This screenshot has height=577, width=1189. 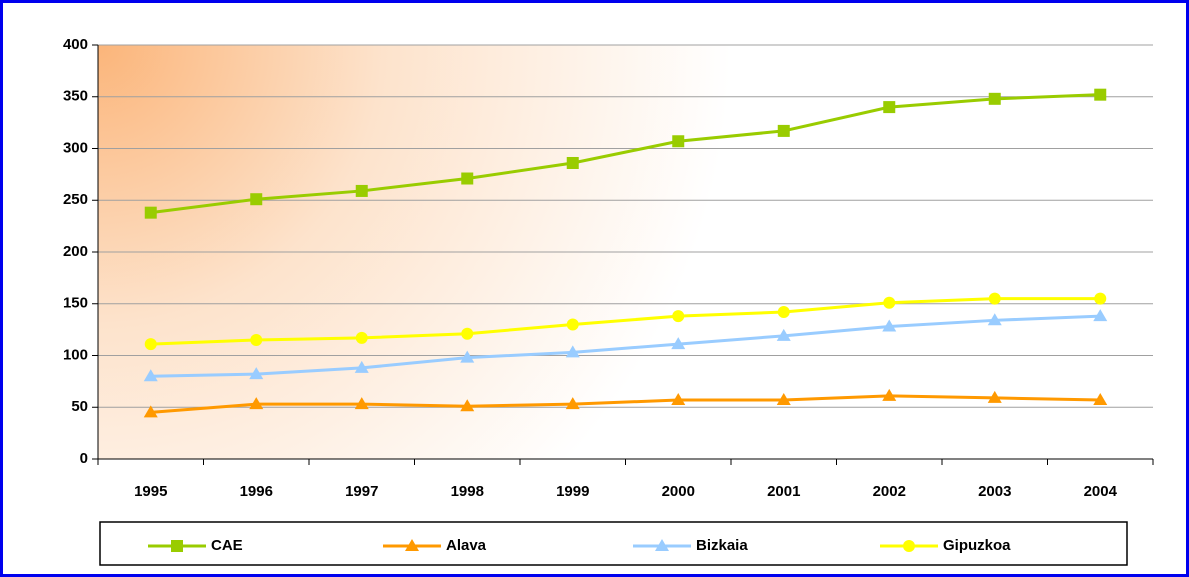 I want to click on y-tick-label: 350, so click(x=75, y=96).